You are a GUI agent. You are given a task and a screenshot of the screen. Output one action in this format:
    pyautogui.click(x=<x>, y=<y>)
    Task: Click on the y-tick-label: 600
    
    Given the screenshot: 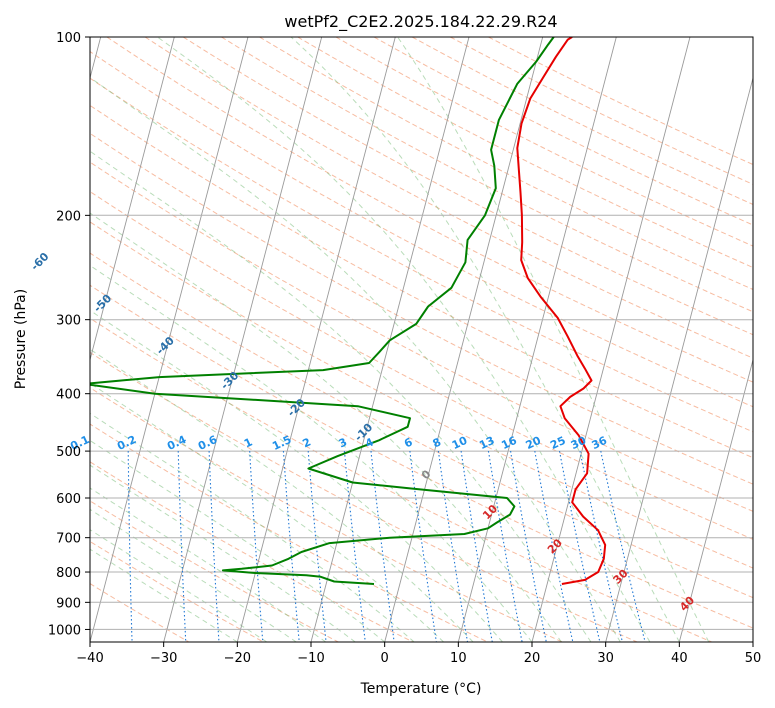 What is the action you would take?
    pyautogui.click(x=68, y=499)
    